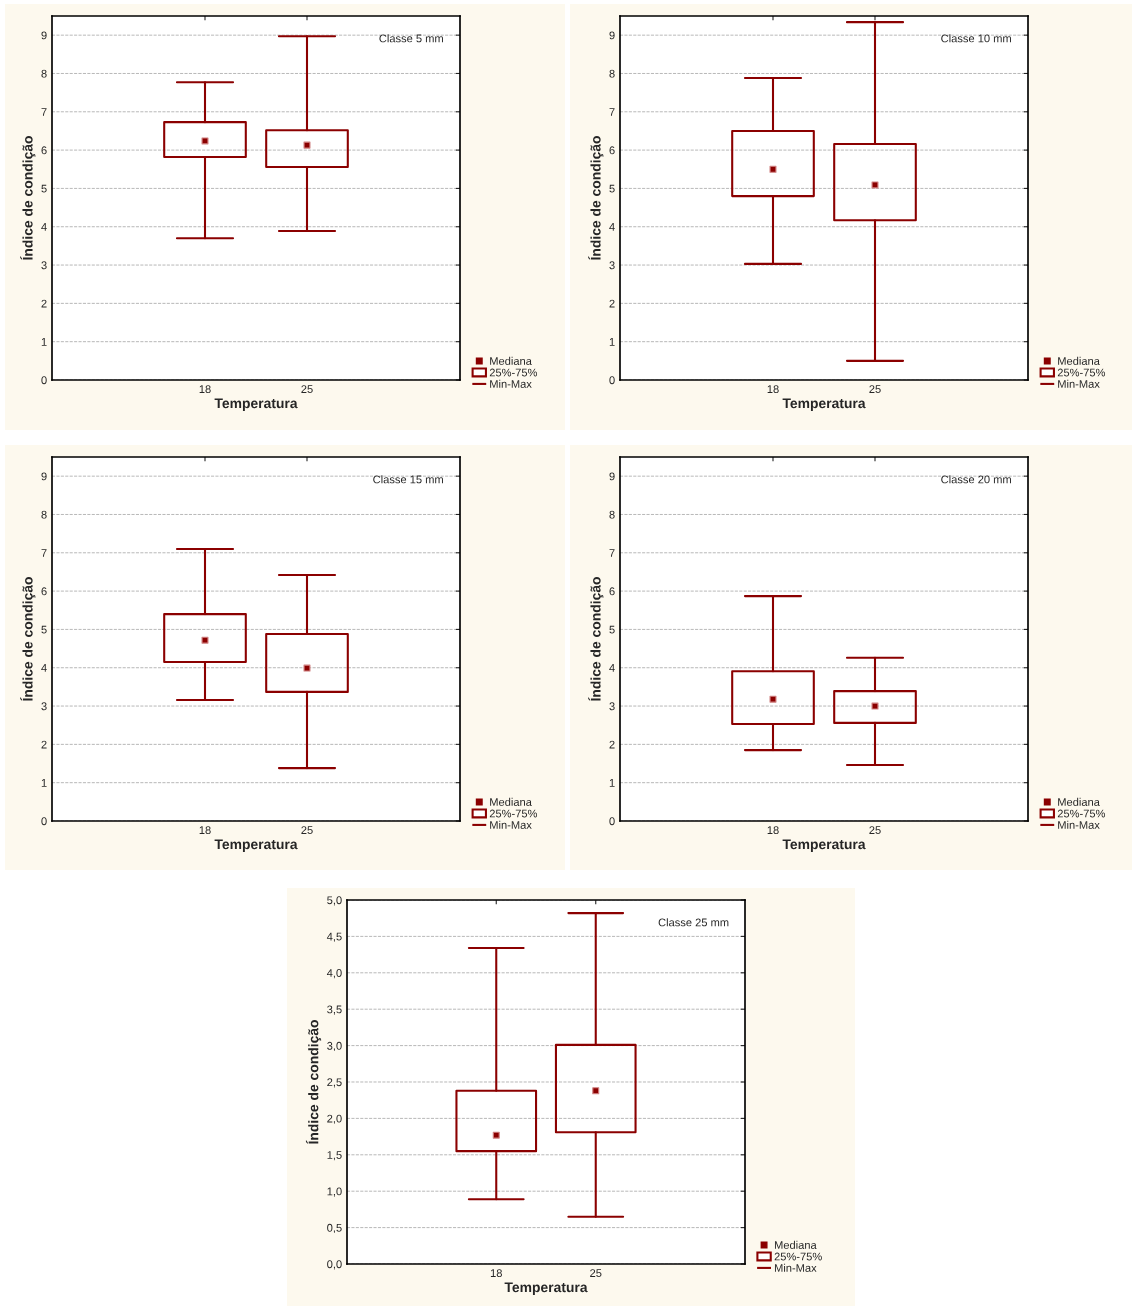 Image resolution: width=1132 pixels, height=1308 pixels. Describe the element at coordinates (334, 1265) in the screenshot. I see `y-tick-label: 0,0` at that location.